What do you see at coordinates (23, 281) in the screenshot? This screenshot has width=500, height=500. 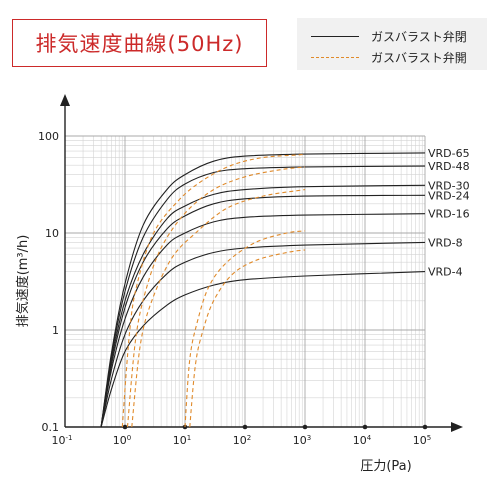 I see `y-axis-label: 排気速度(m³/h)` at bounding box center [23, 281].